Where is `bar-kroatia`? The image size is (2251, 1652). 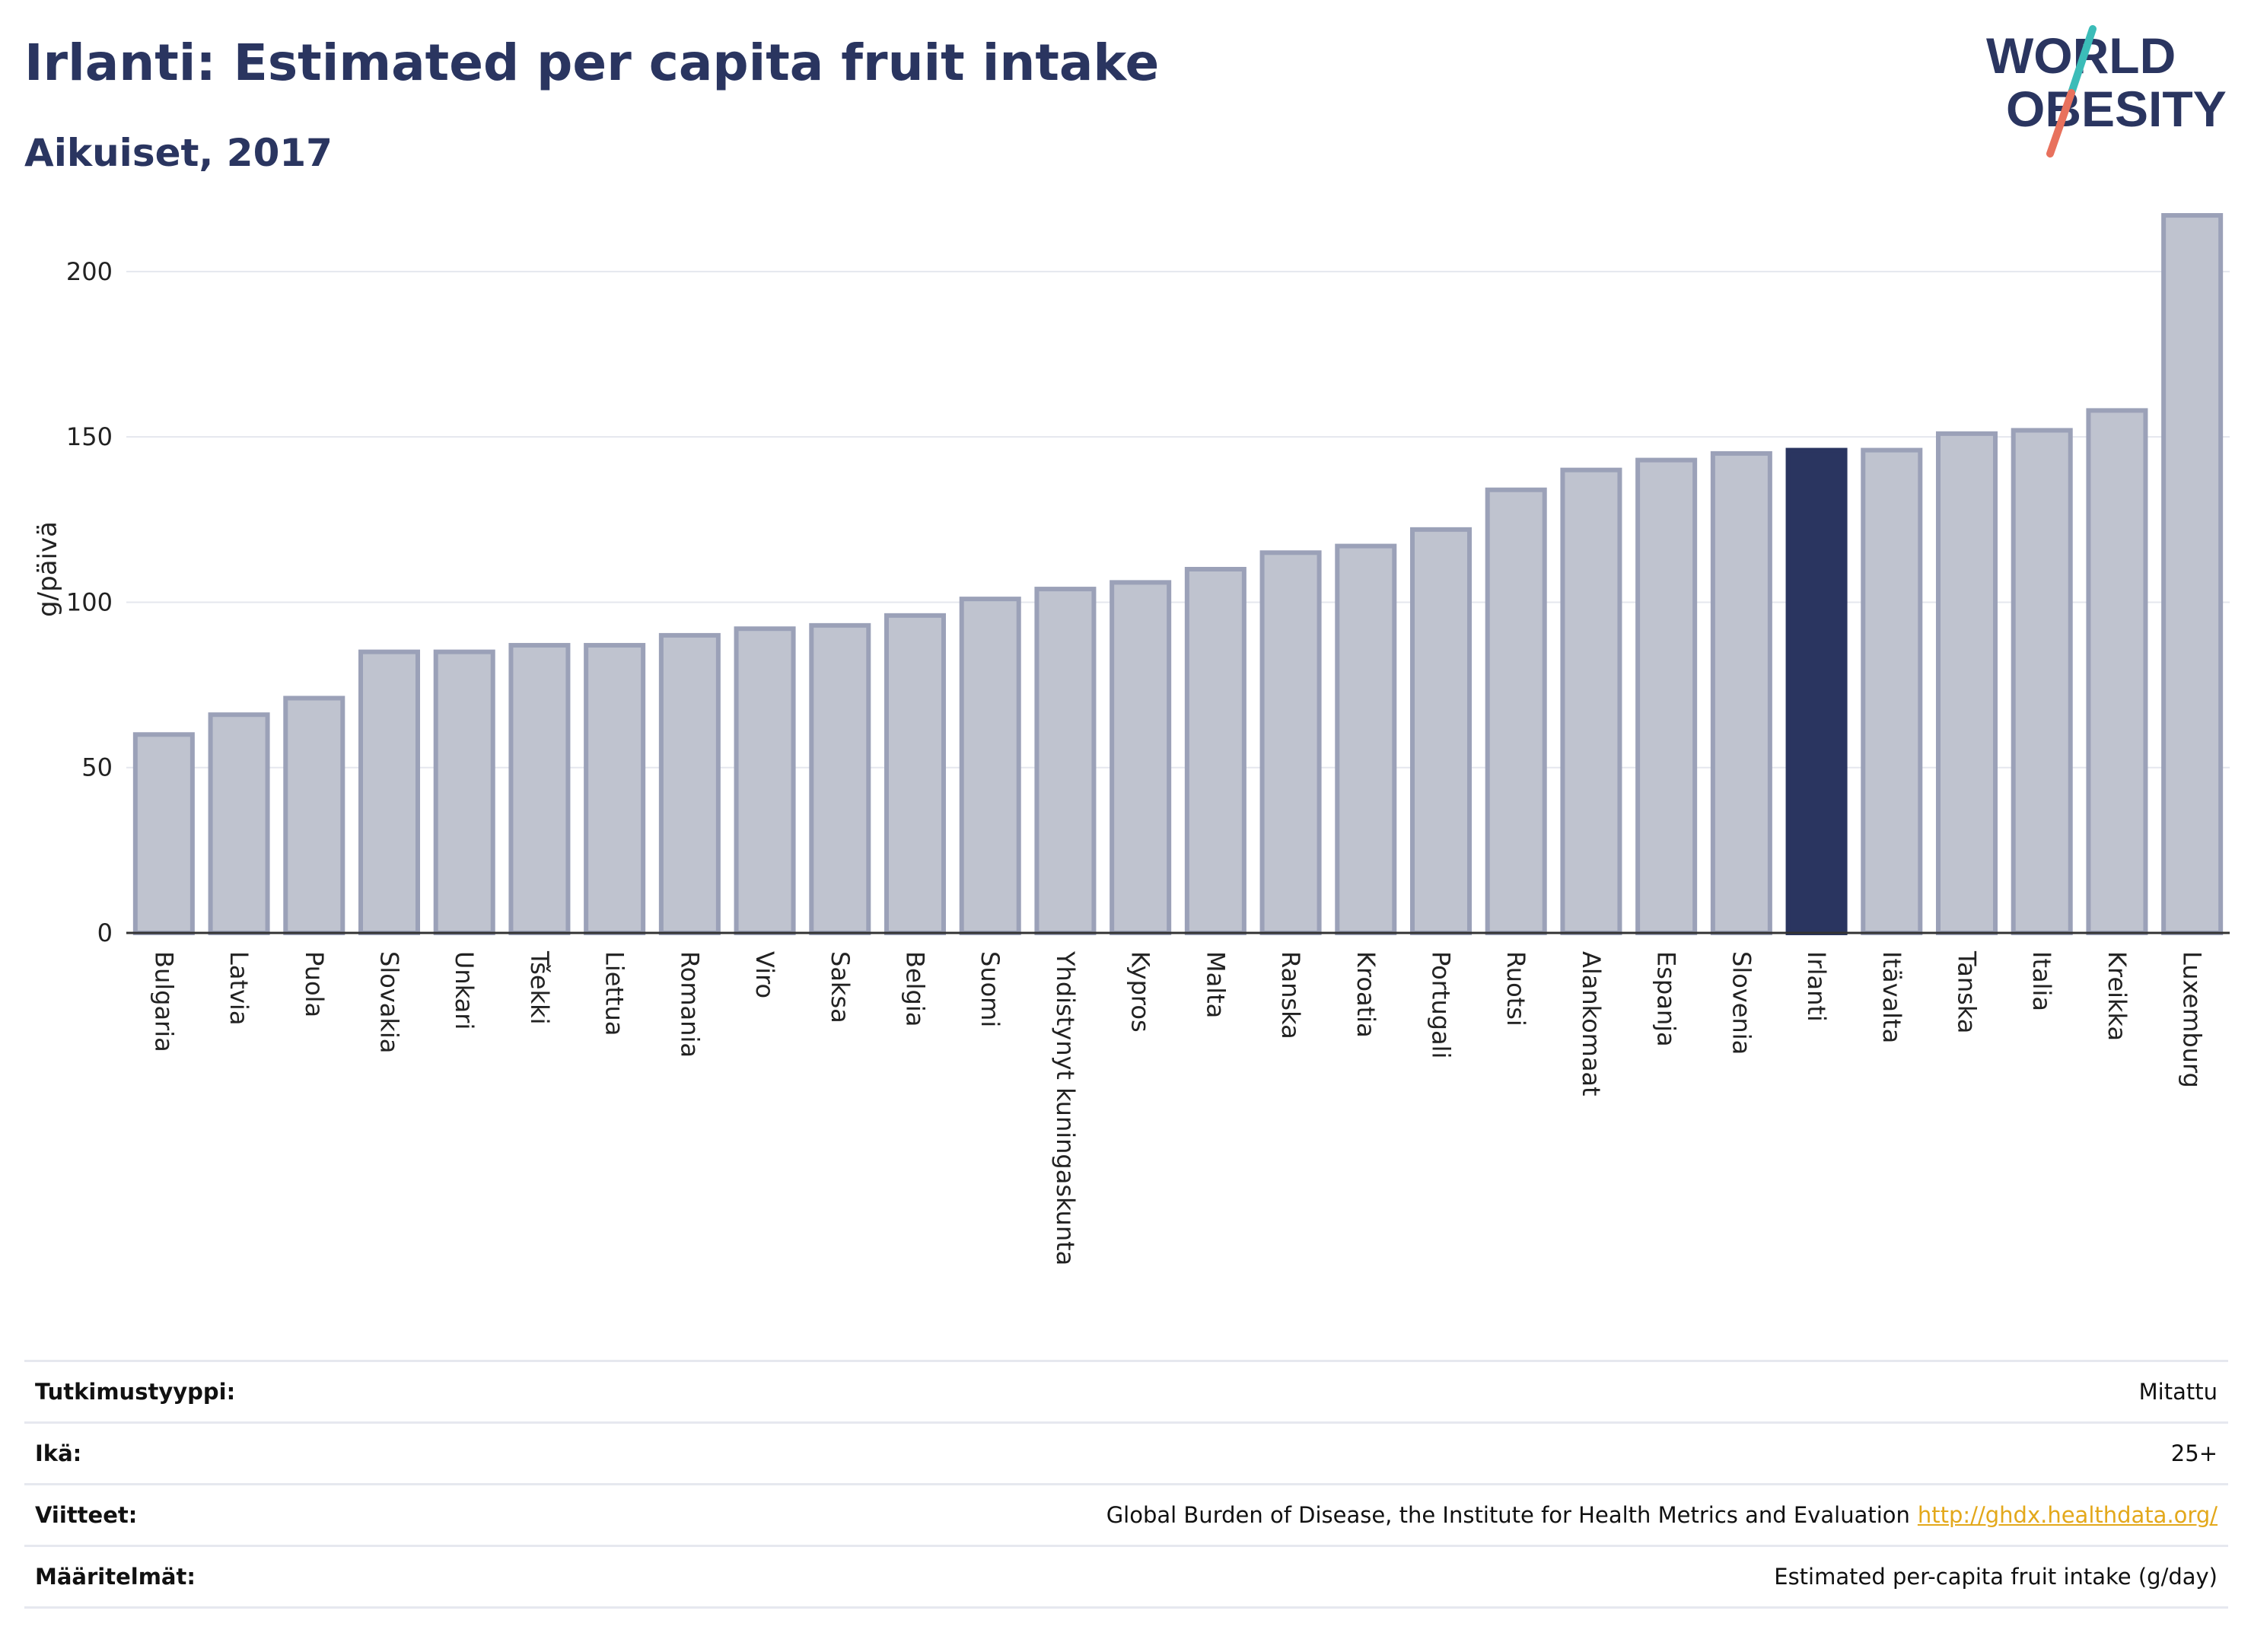 bar-kroatia is located at coordinates (1366, 739).